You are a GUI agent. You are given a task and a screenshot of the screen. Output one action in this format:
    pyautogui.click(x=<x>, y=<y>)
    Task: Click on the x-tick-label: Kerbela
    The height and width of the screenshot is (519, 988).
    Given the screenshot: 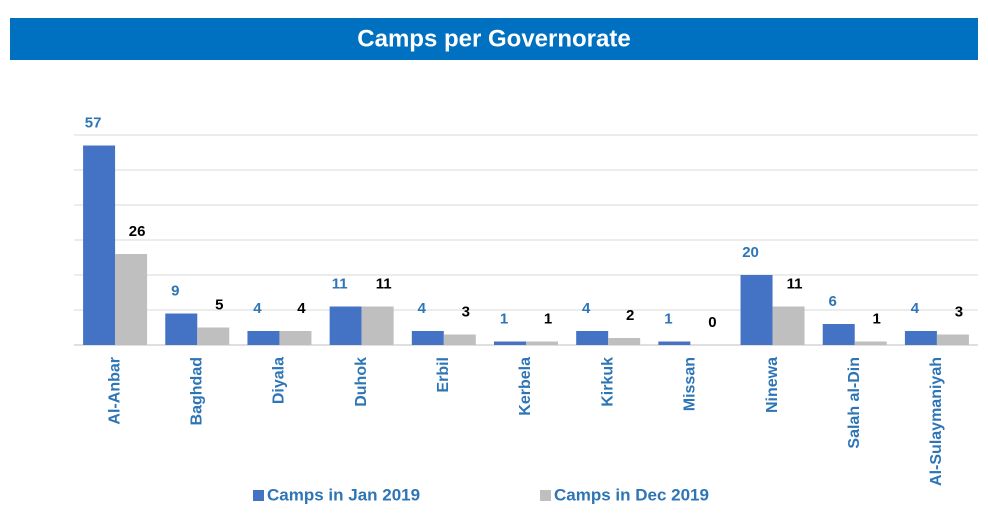 What is the action you would take?
    pyautogui.click(x=525, y=386)
    